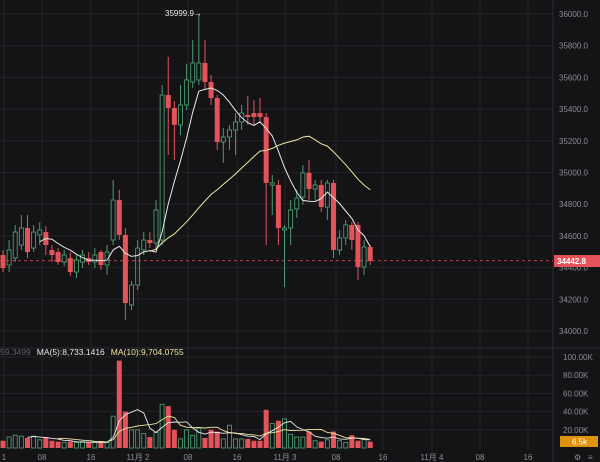 The height and width of the screenshot is (462, 600). I want to click on price-tick: 35600.0, so click(573, 77).